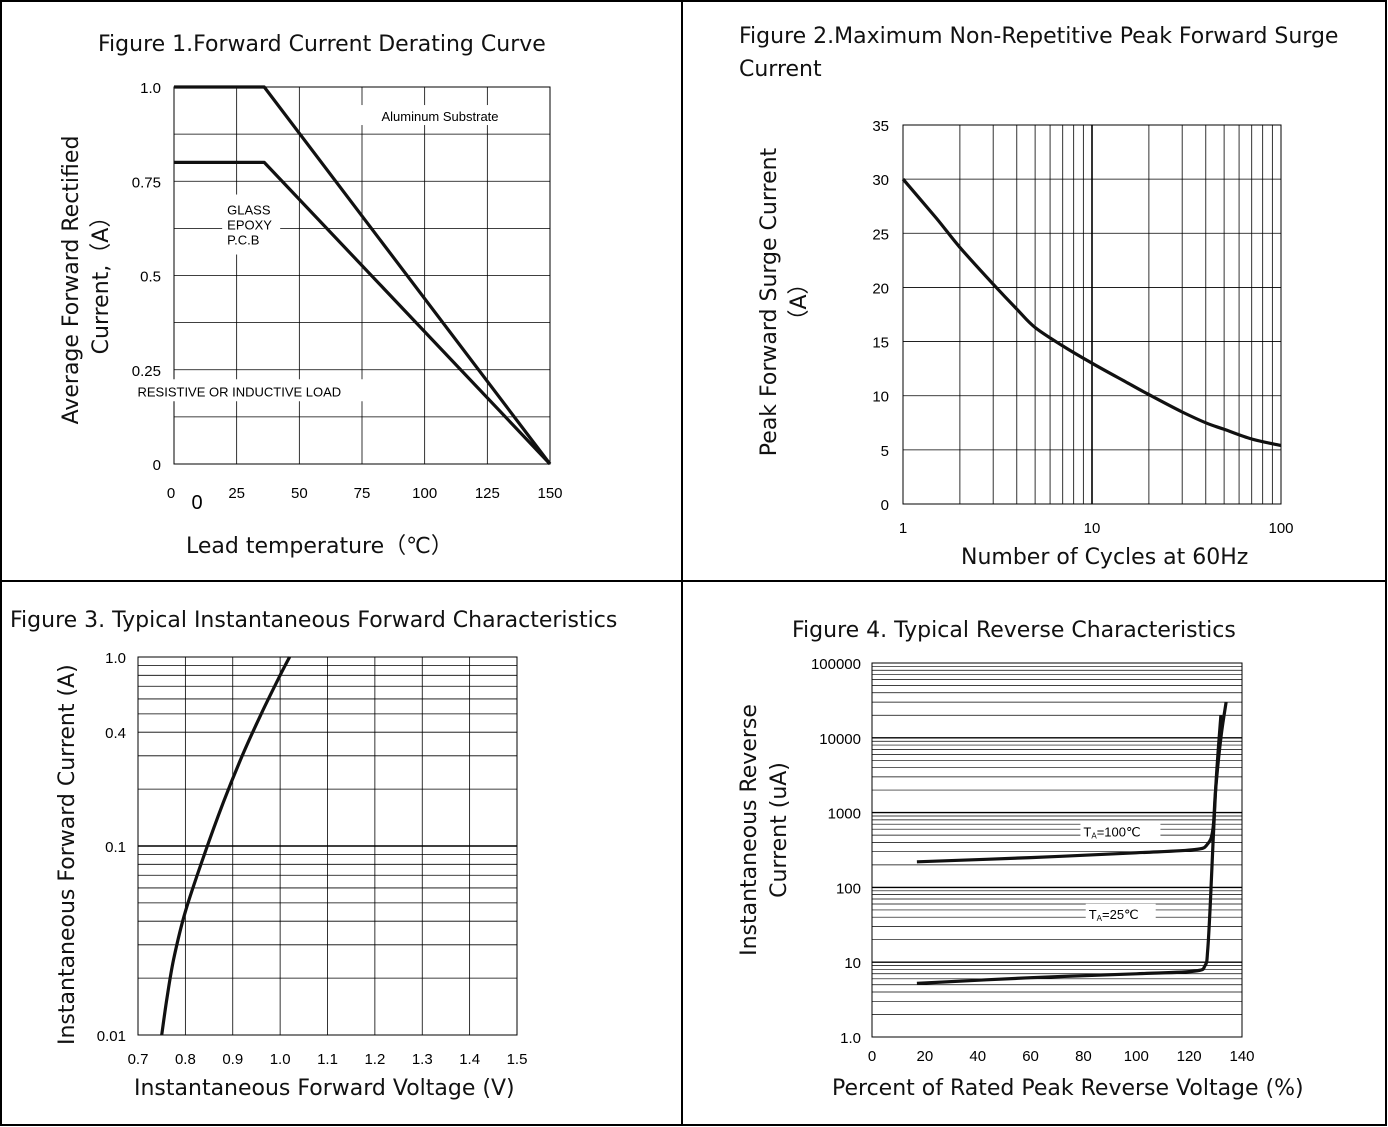 This screenshot has width=1388, height=1127. I want to click on fig3-x-tick-label: 1.1, so click(327, 1059).